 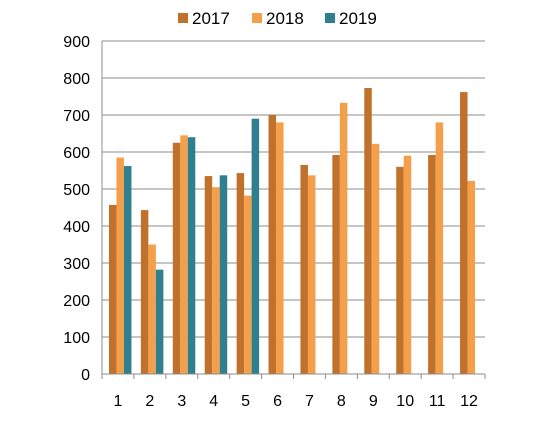 What do you see at coordinates (309, 401) in the screenshot?
I see `x-tick-label: 7` at bounding box center [309, 401].